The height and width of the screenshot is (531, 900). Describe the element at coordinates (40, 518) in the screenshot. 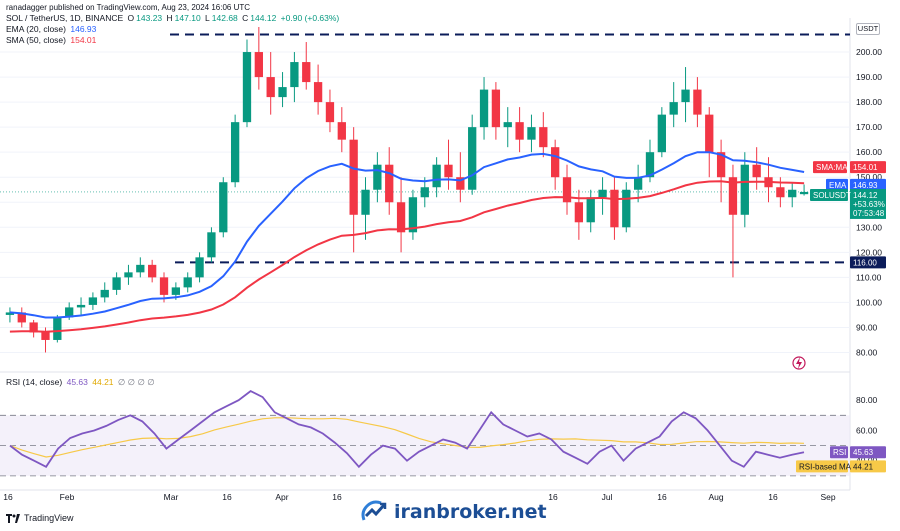

I see `tradingview-brand: TradingView` at that location.